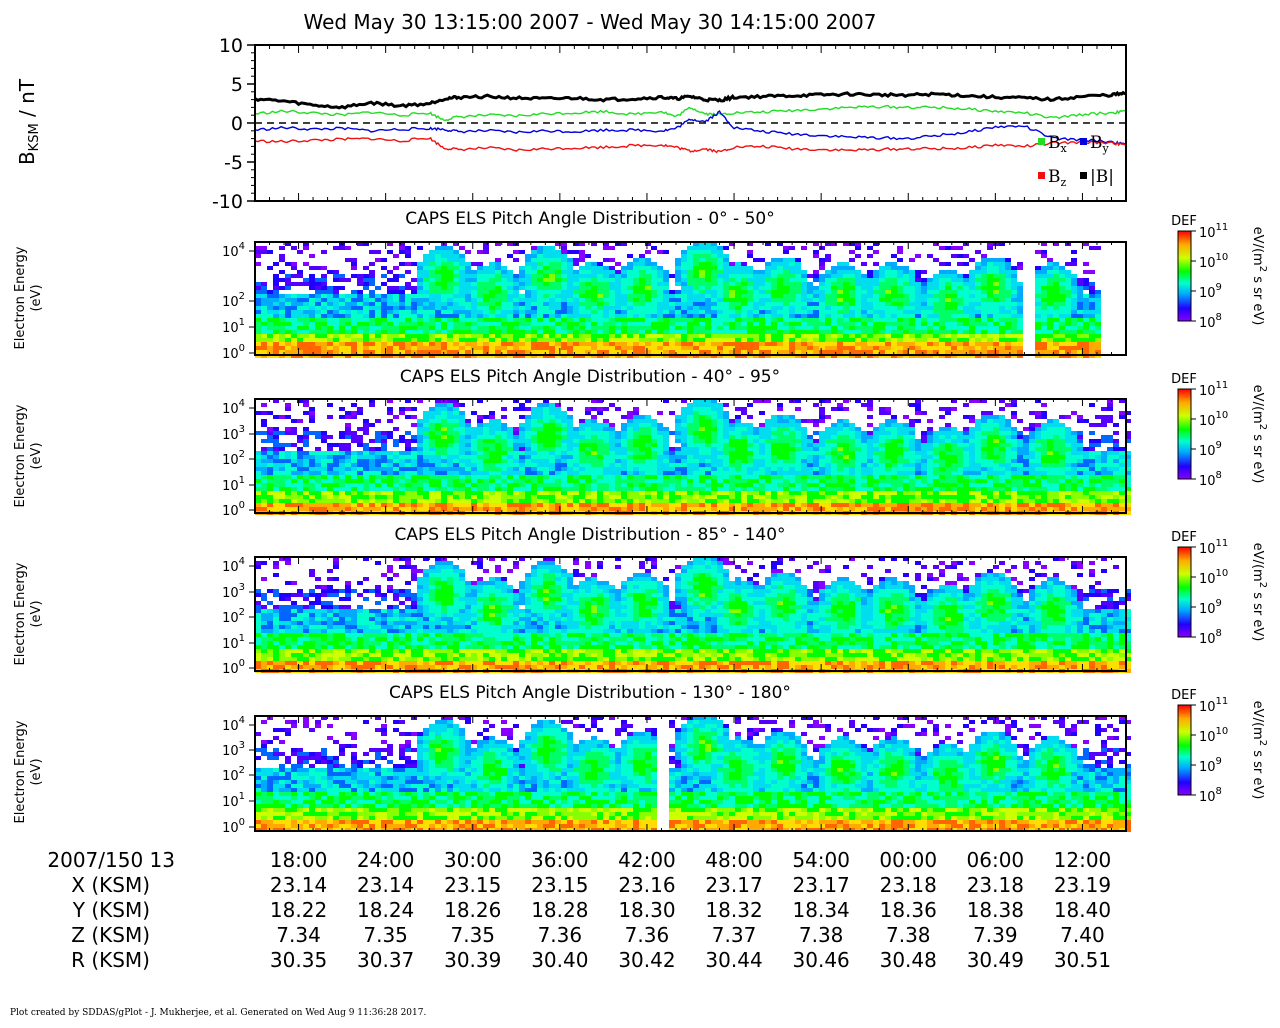 The image size is (1280, 1028). I want to click on mag-ytick-label: 0, so click(237, 124).